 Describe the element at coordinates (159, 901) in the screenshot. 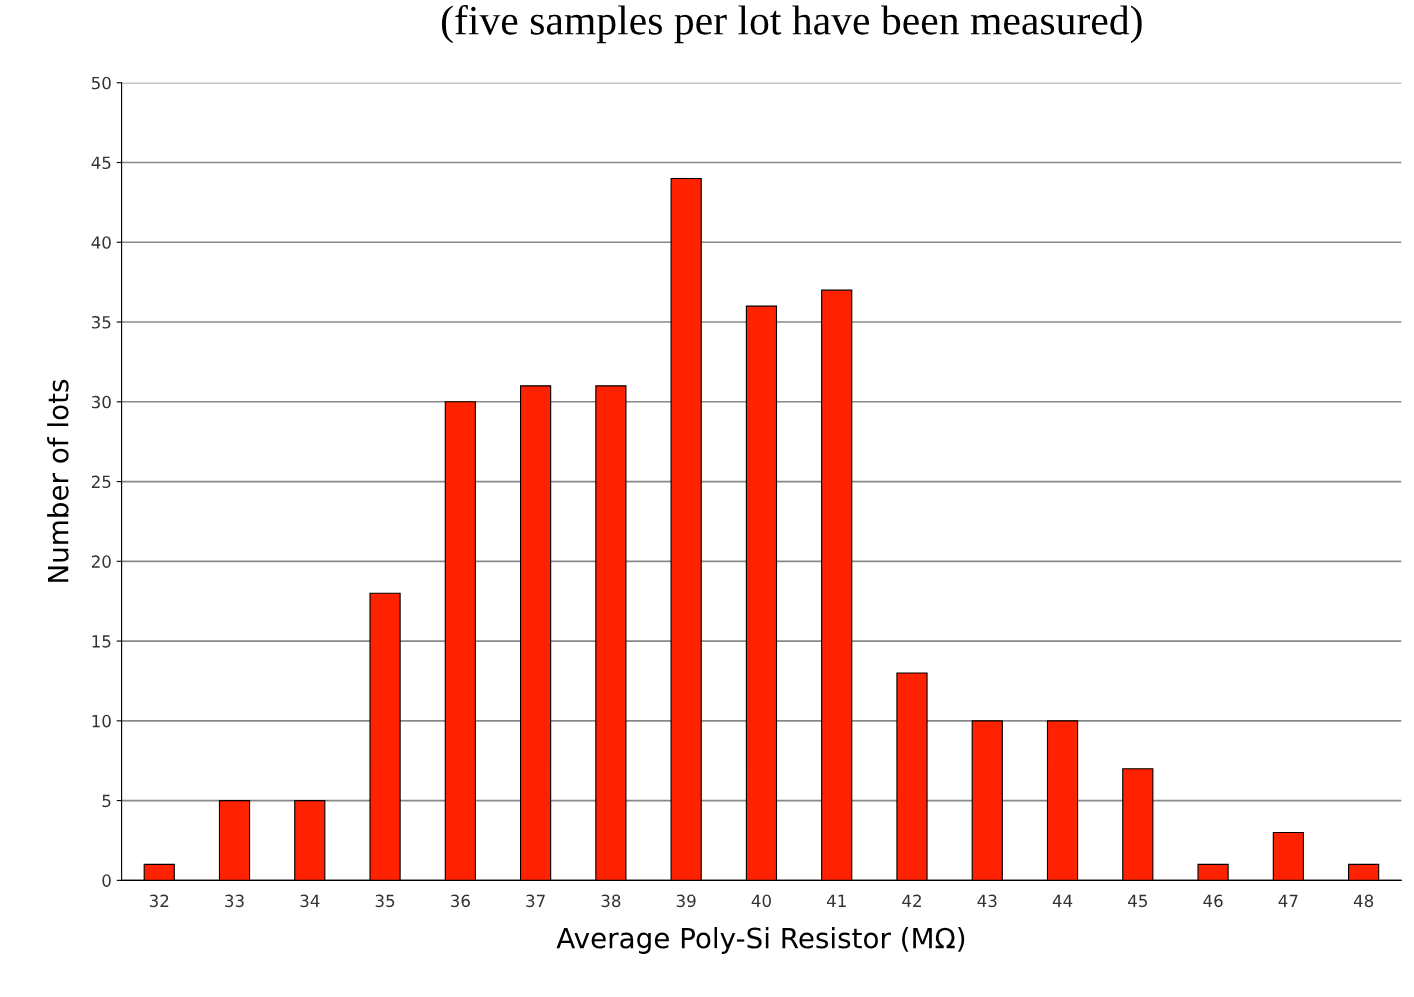

I see `x-tick-label: 32` at that location.